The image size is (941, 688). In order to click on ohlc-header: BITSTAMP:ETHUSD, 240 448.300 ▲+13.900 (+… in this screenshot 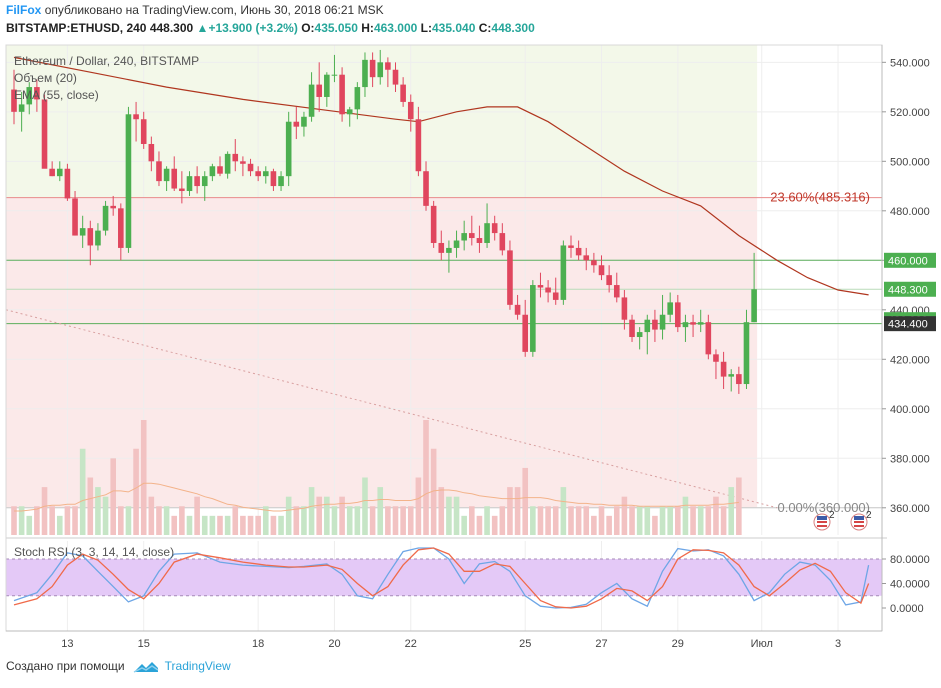, I will do `click(270, 28)`.